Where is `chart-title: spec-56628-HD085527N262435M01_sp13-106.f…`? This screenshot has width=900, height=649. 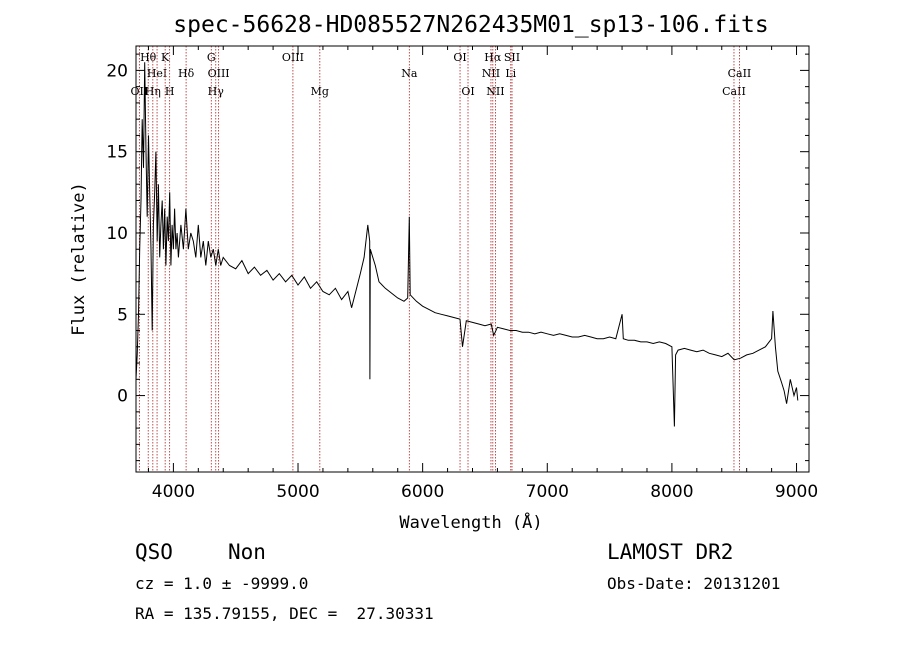 chart-title: spec-56628-HD085527N262435M01_sp13-106.f… is located at coordinates (470, 25).